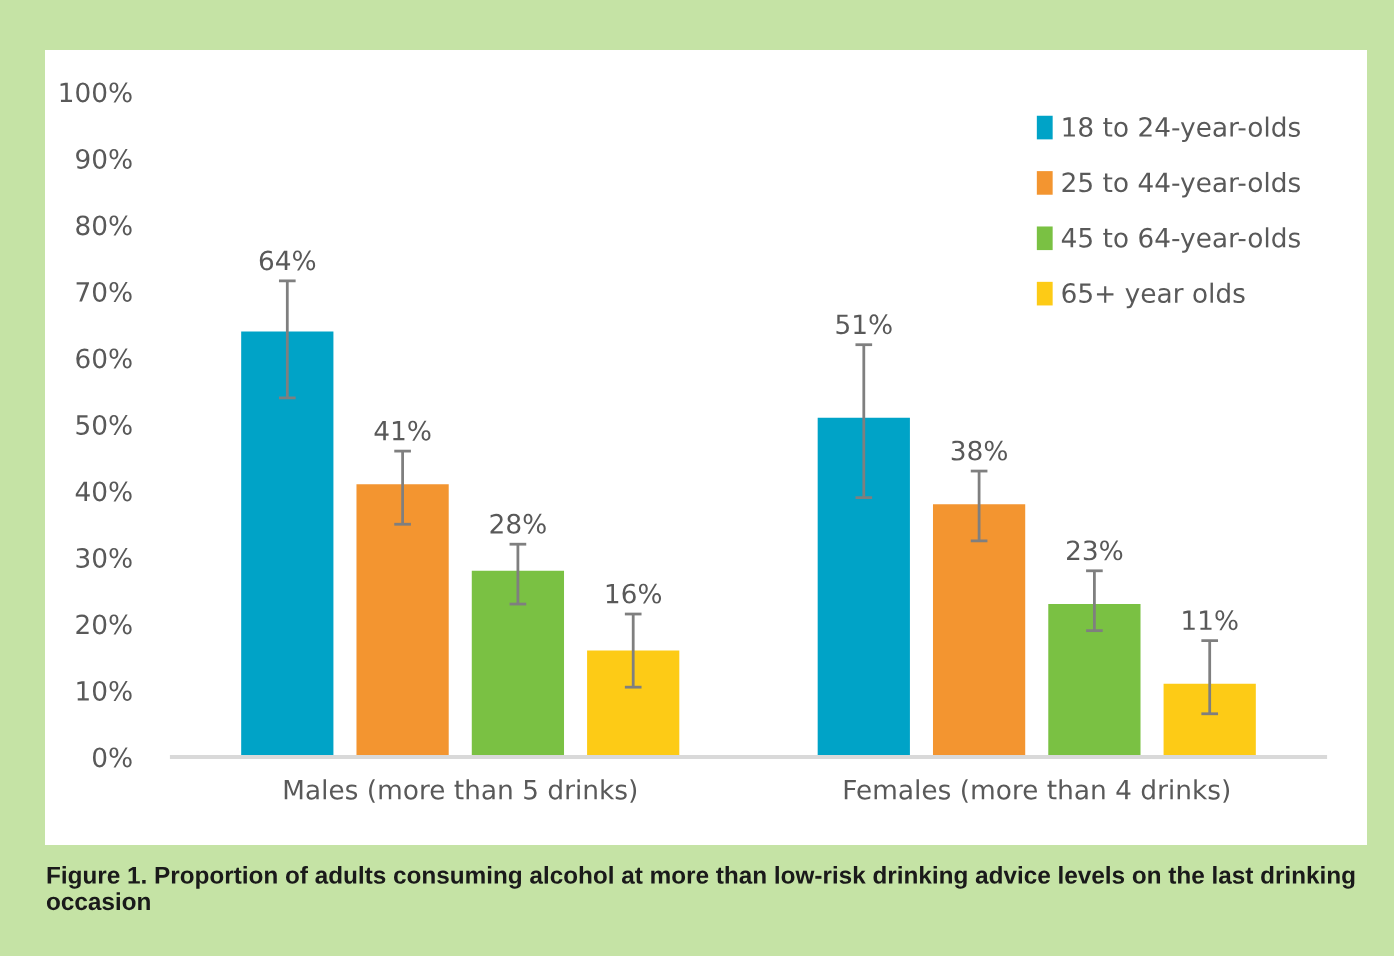 This screenshot has width=1394, height=956. Describe the element at coordinates (1181, 129) in the screenshot. I see `legend-label: 18 to 24-year-olds` at that location.